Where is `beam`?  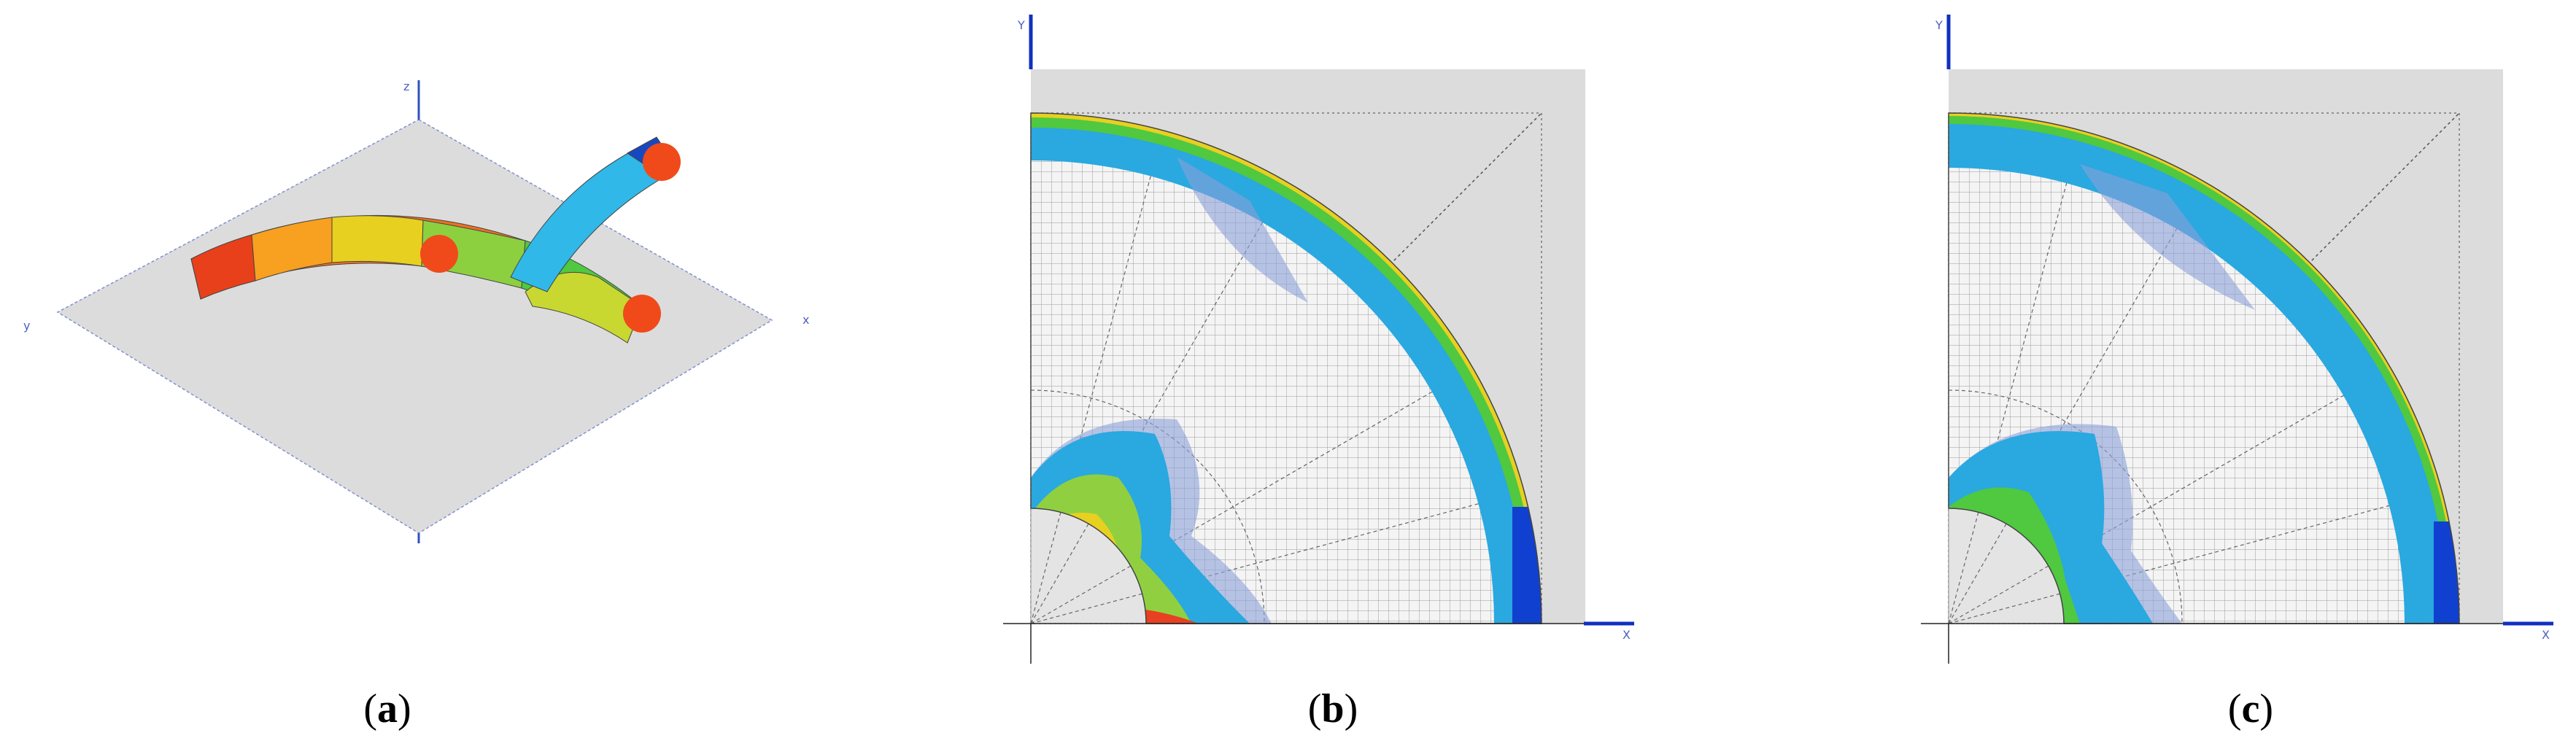
beam is located at coordinates (433, 240).